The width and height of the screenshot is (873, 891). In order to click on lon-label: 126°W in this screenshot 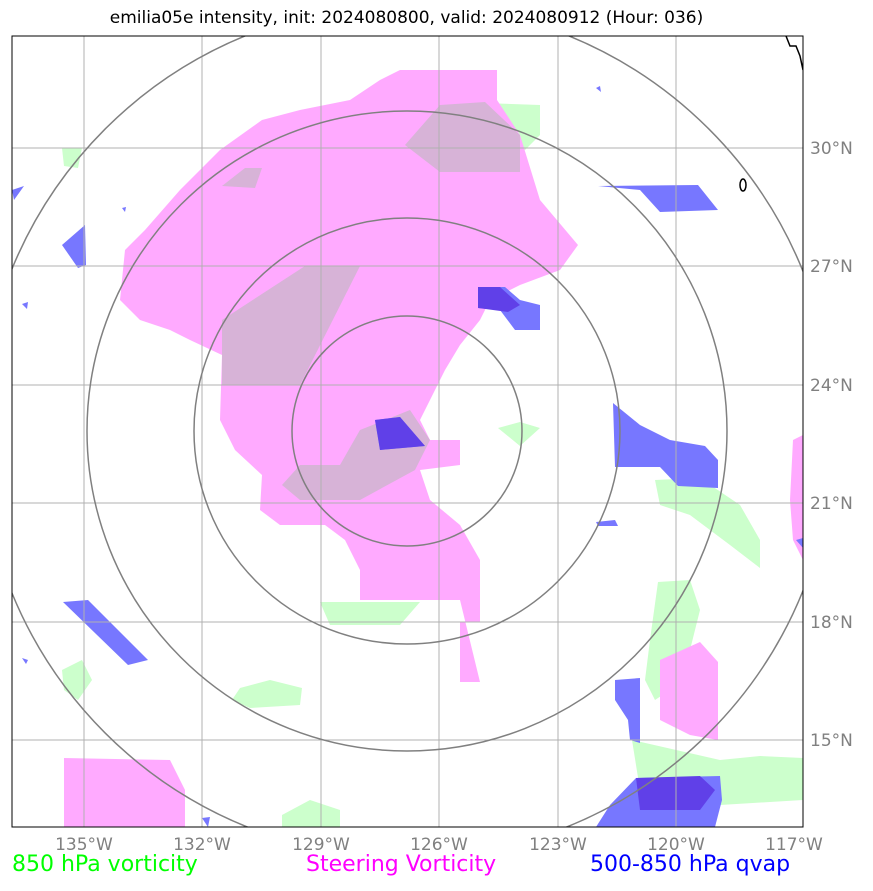, I will do `click(439, 845)`.